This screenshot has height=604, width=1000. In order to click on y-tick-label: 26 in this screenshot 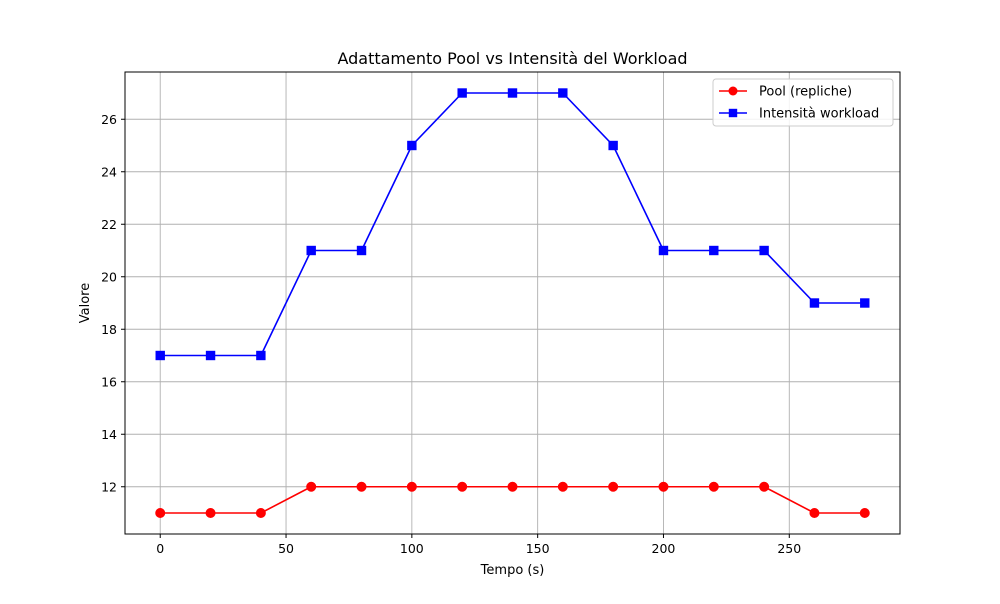, I will do `click(109, 119)`.